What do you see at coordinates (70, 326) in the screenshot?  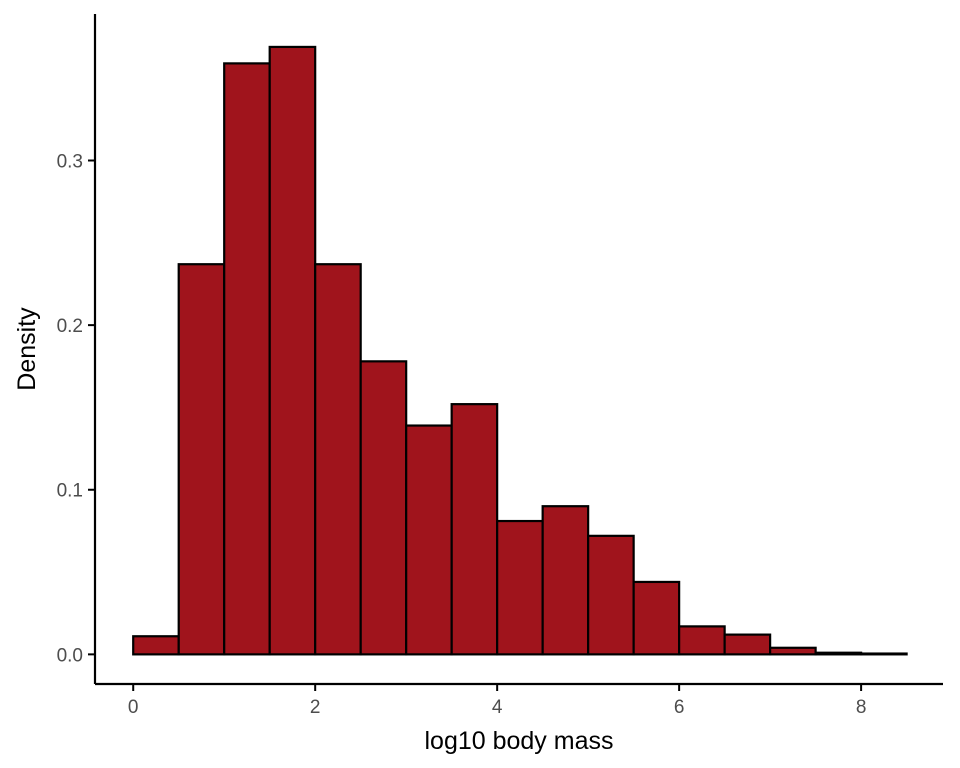 I see `y-tick-label-2: 0.2` at bounding box center [70, 326].